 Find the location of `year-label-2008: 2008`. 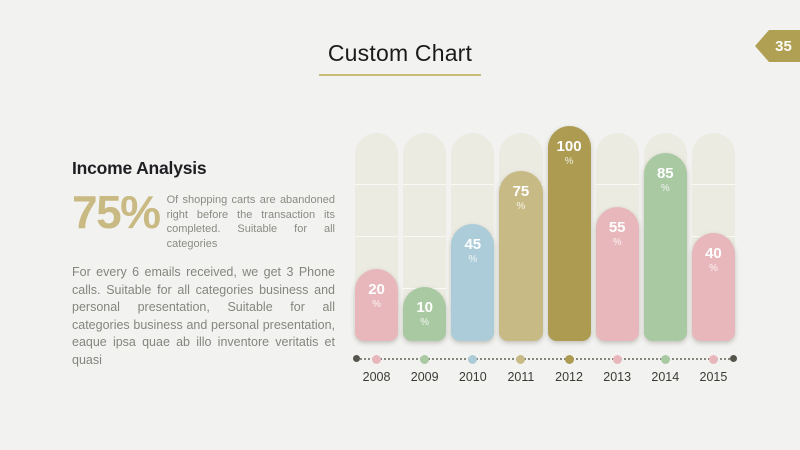

year-label-2008: 2008 is located at coordinates (376, 377).